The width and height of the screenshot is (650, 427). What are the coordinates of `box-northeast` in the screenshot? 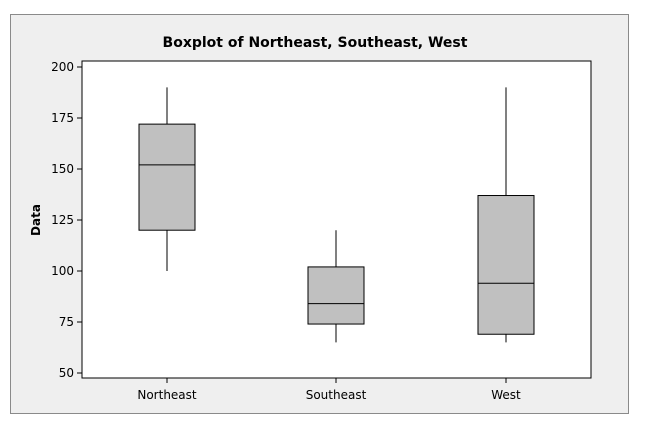 It's located at (167, 179).